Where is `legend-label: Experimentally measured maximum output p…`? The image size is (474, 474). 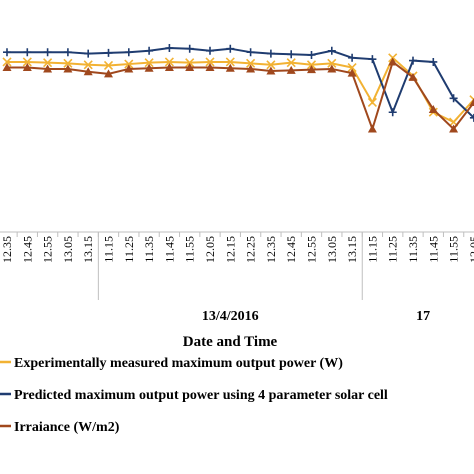
legend-label: Experimentally measured maximum output p… is located at coordinates (178, 363).